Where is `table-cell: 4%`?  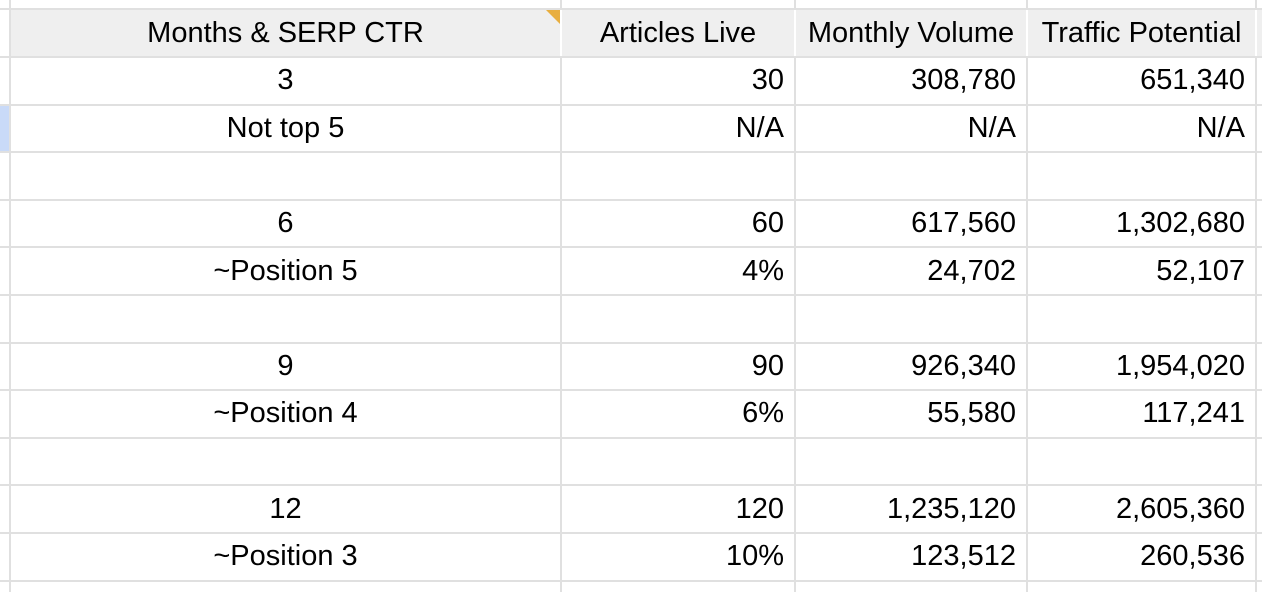
table-cell: 4% is located at coordinates (763, 270).